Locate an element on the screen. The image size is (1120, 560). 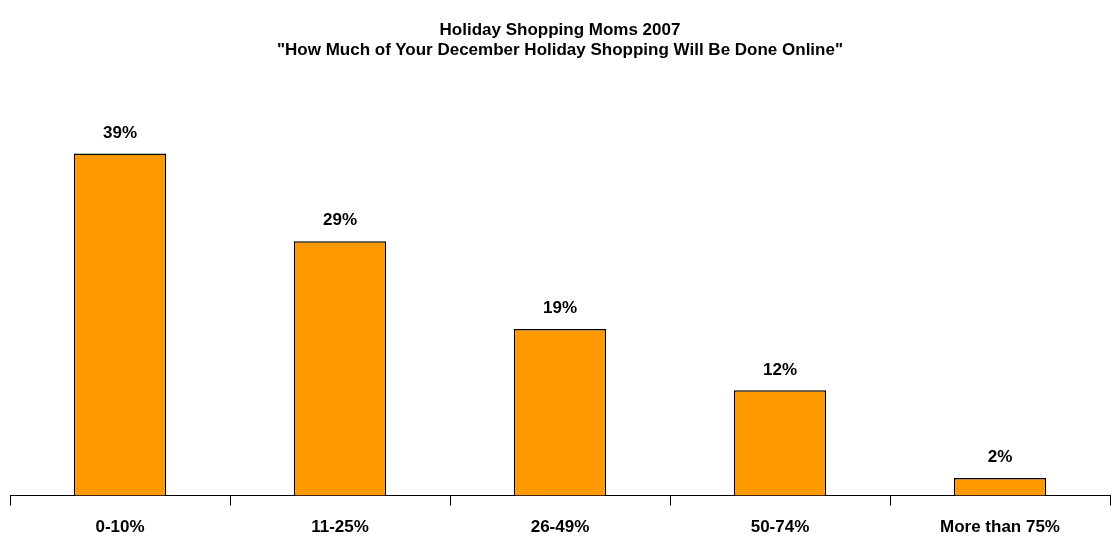
data-label: 19% is located at coordinates (560, 308).